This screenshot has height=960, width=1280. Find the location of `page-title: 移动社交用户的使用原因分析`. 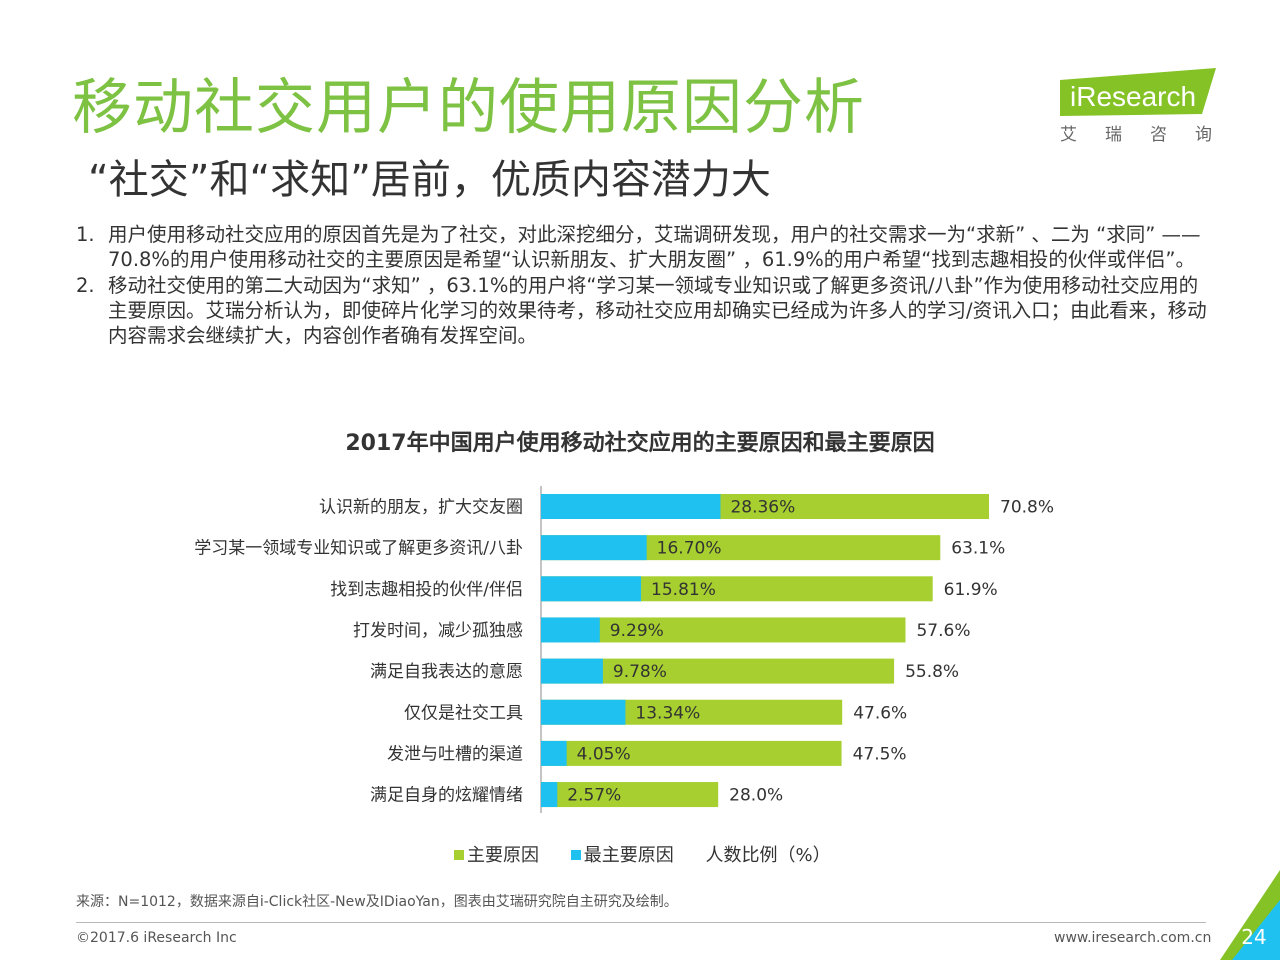

page-title: 移动社交用户的使用原因分析 is located at coordinates (468, 108).